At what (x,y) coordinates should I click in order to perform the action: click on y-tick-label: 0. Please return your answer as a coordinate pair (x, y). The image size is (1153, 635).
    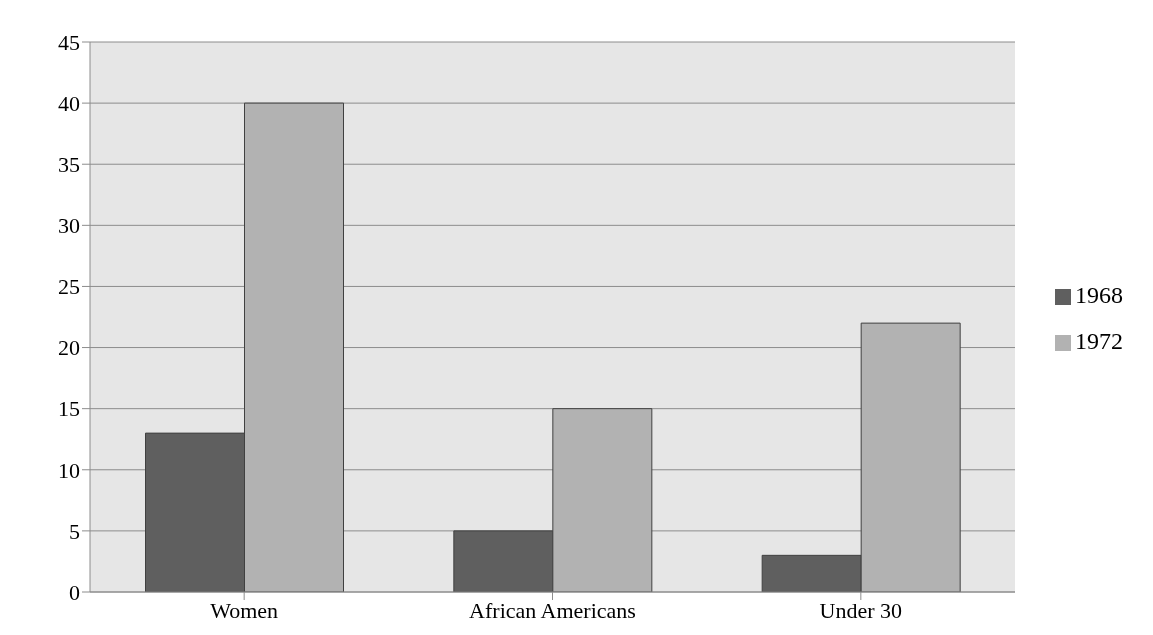
    Looking at the image, I should click on (74, 592).